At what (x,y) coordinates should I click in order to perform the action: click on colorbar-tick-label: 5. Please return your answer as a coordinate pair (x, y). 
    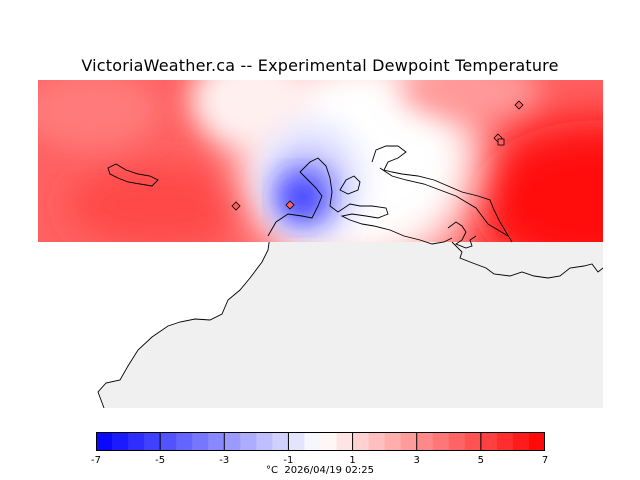
    Looking at the image, I should click on (481, 460).